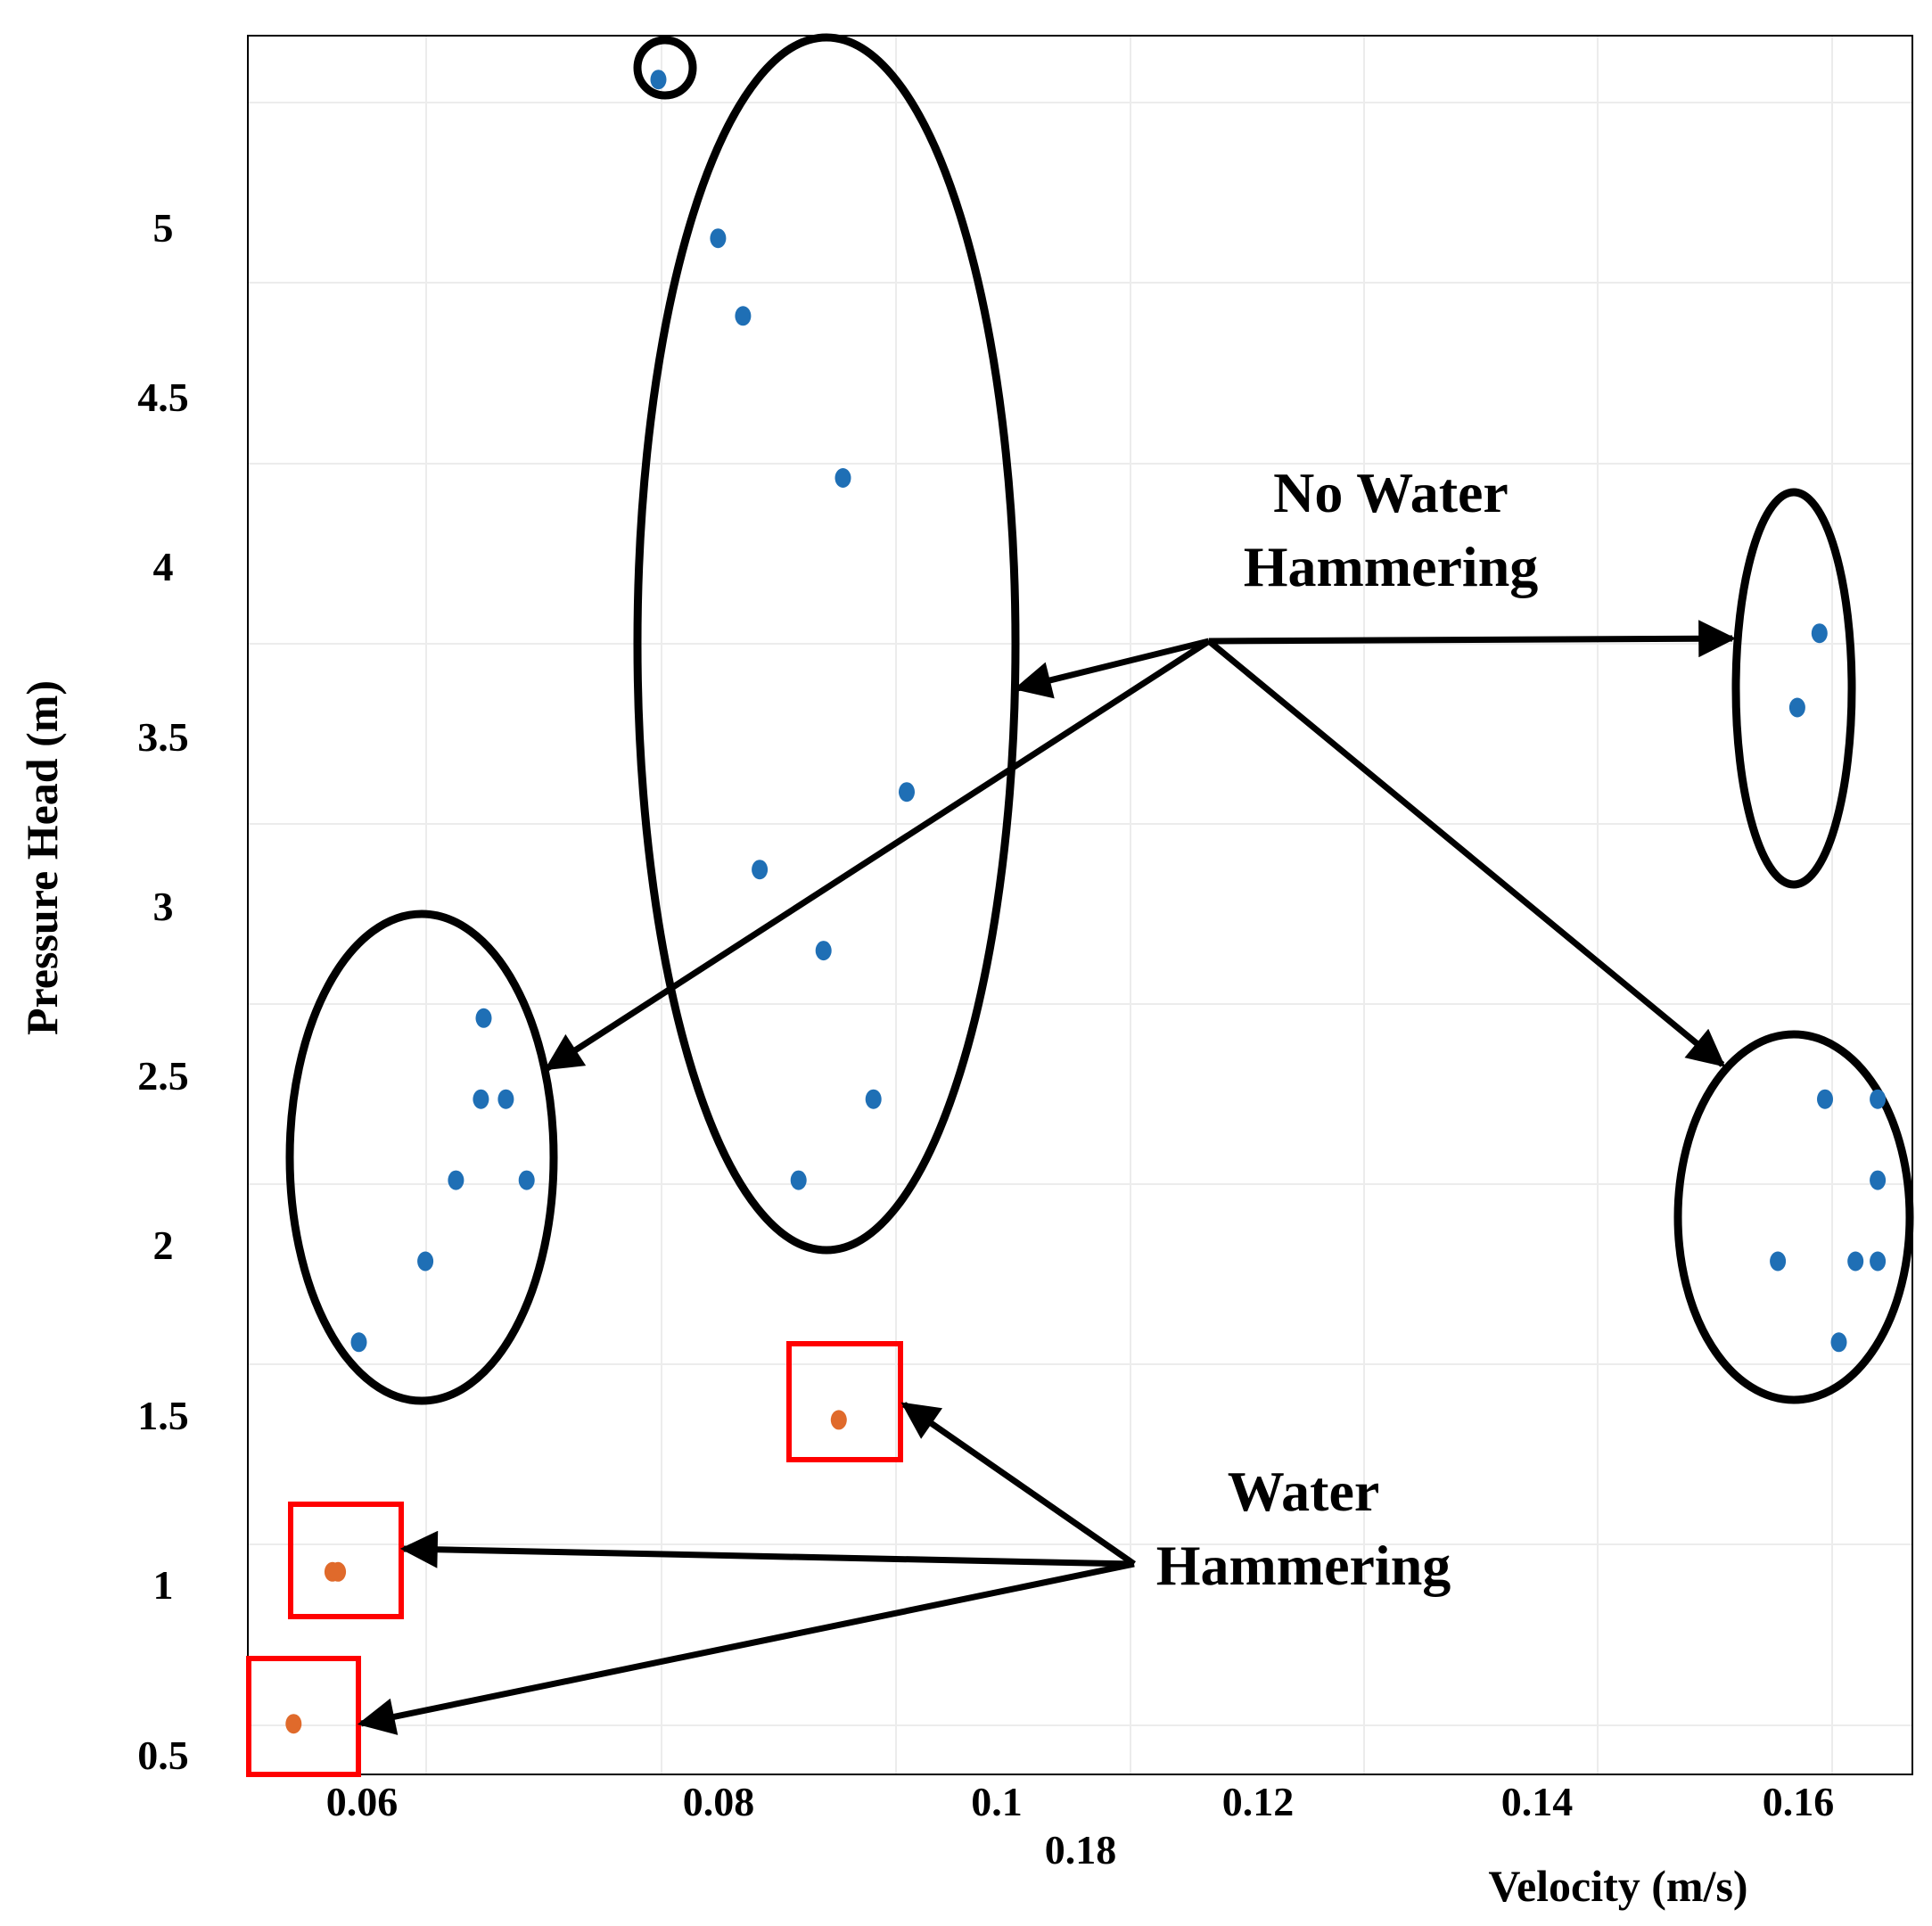 The width and height of the screenshot is (1932, 1926). Describe the element at coordinates (665, 68) in the screenshot. I see `cluster-ellipse-top-point` at that location.